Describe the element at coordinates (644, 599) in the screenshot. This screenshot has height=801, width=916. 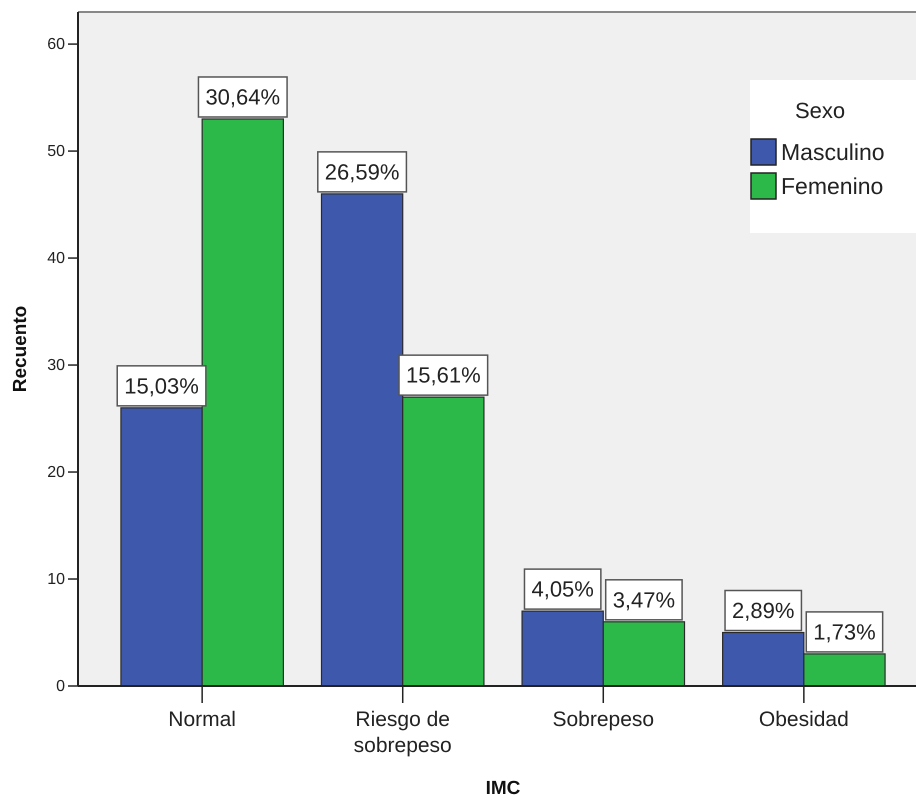
I see `annotation: 3,47%` at that location.